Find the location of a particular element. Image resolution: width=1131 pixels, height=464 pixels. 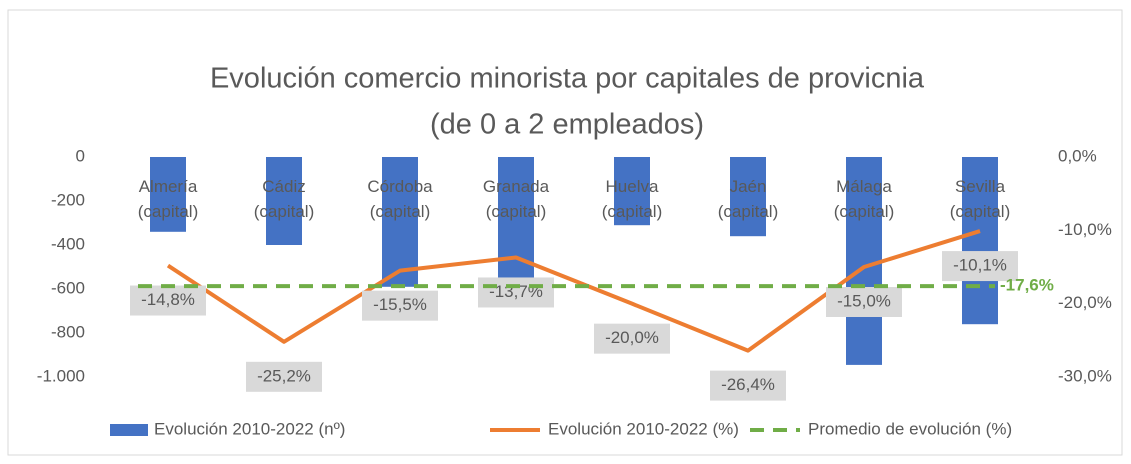

x-tick-label-line: Almería is located at coordinates (168, 186).